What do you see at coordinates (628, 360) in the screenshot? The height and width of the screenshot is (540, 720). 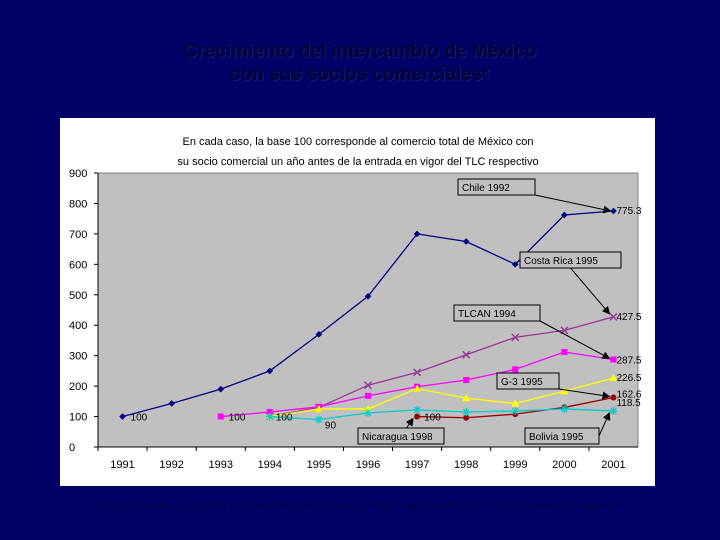 I see `data-label: 287.5` at bounding box center [628, 360].